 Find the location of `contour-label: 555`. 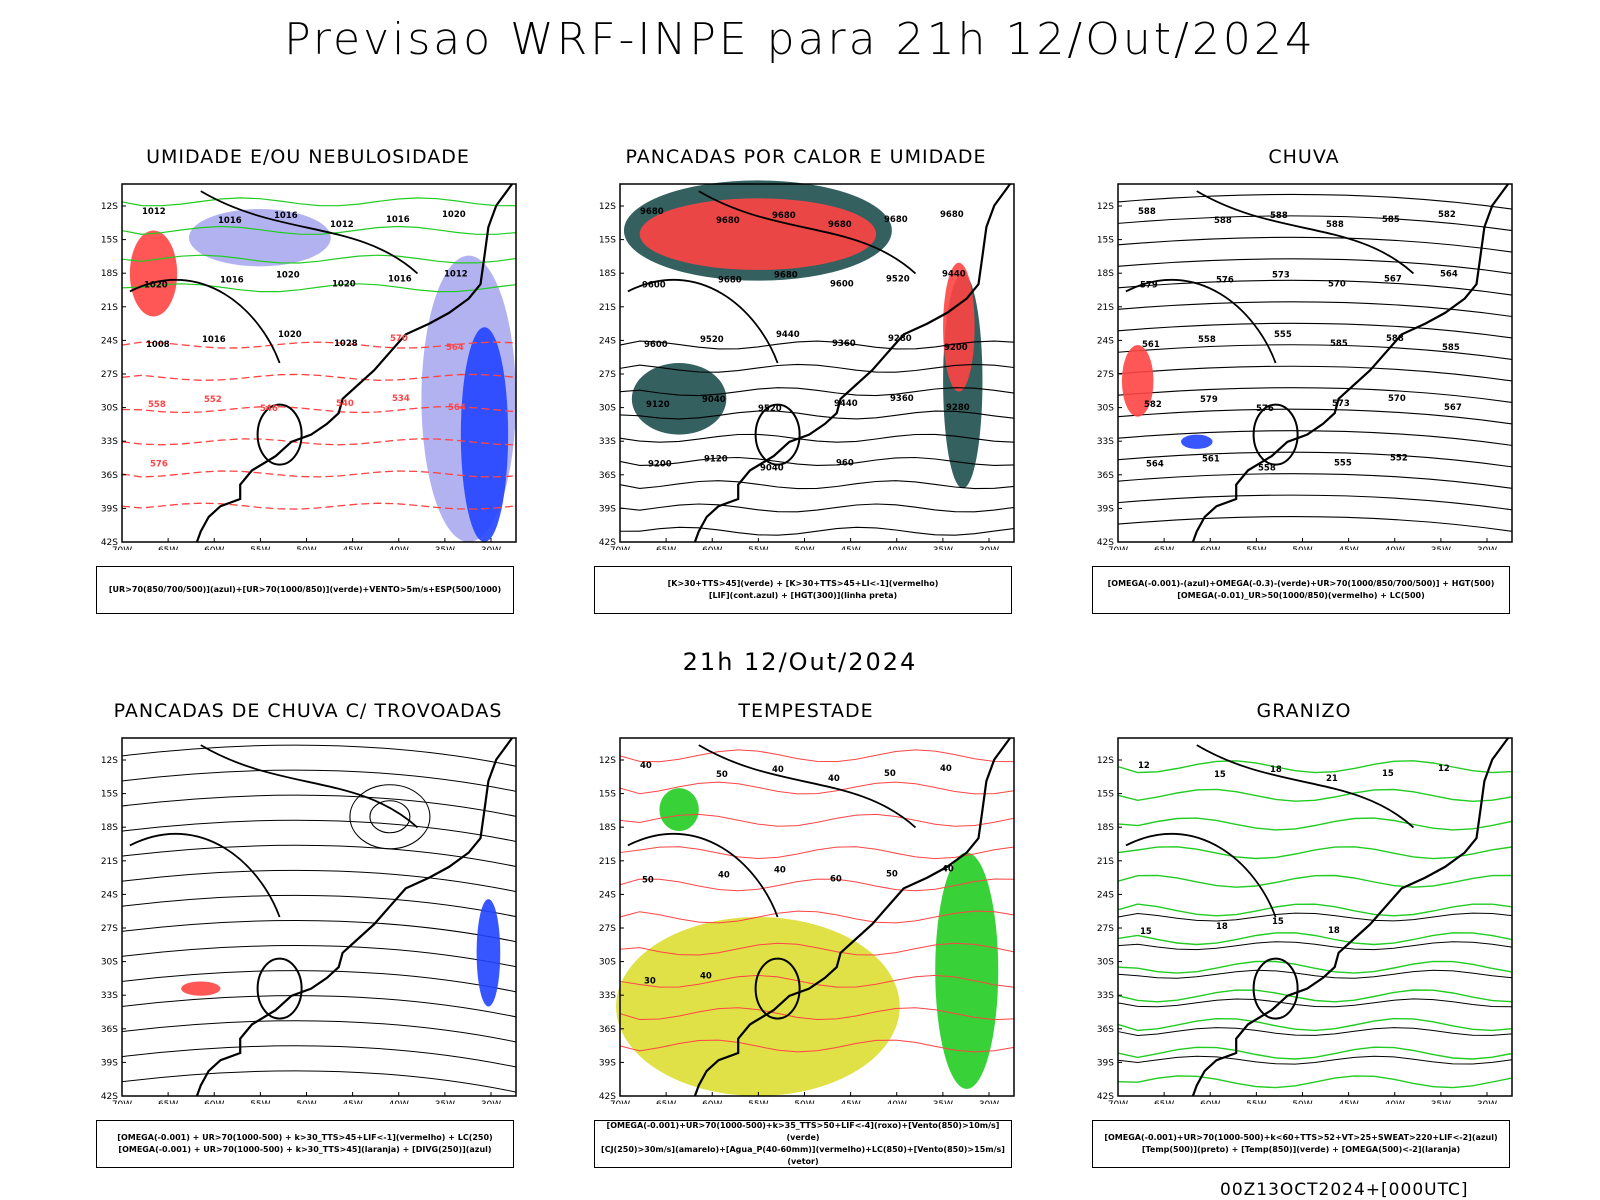

contour-label: 555 is located at coordinates (1283, 335).